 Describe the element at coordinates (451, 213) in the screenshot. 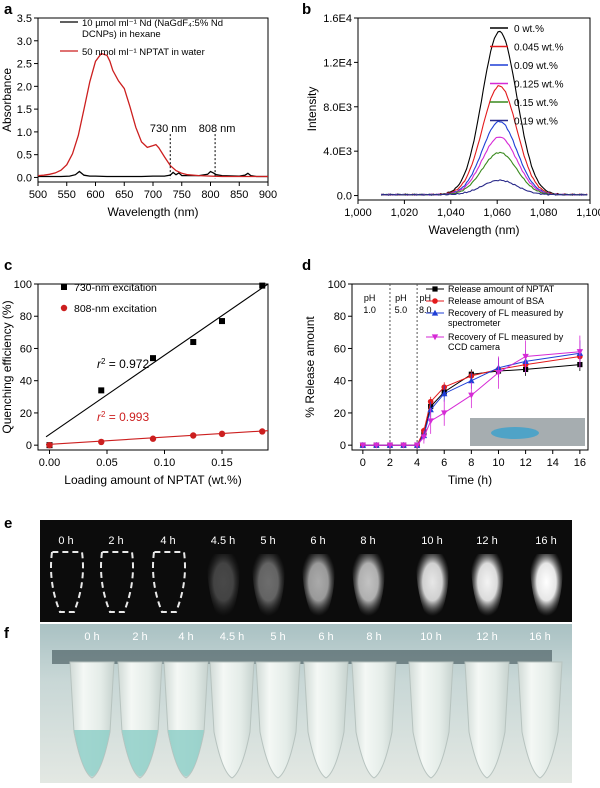

I see `x-tick-label: 1,040` at that location.